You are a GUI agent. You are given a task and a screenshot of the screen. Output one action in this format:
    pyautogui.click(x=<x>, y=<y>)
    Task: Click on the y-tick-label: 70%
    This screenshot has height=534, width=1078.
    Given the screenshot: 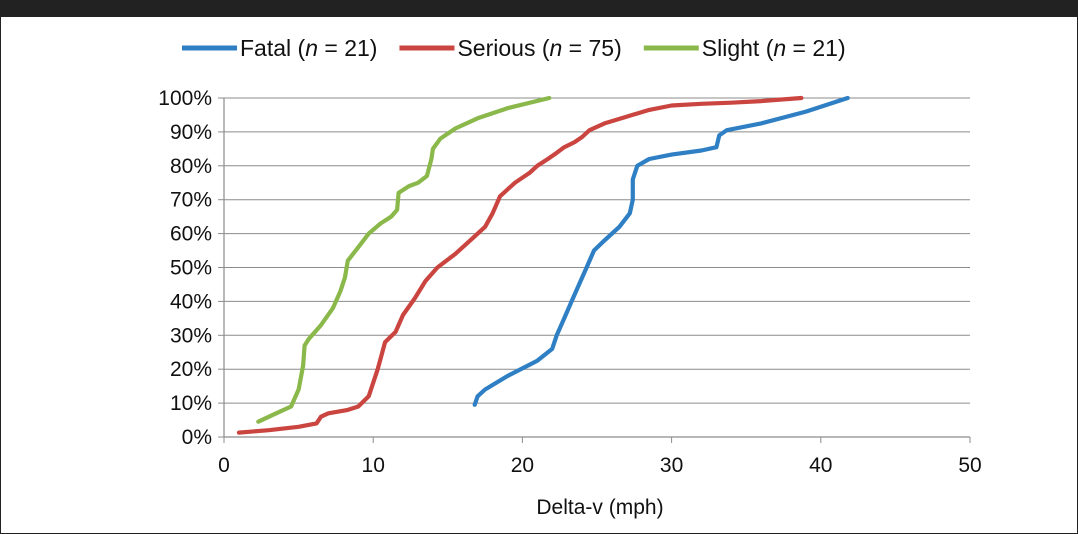 What is the action you would take?
    pyautogui.click(x=191, y=200)
    